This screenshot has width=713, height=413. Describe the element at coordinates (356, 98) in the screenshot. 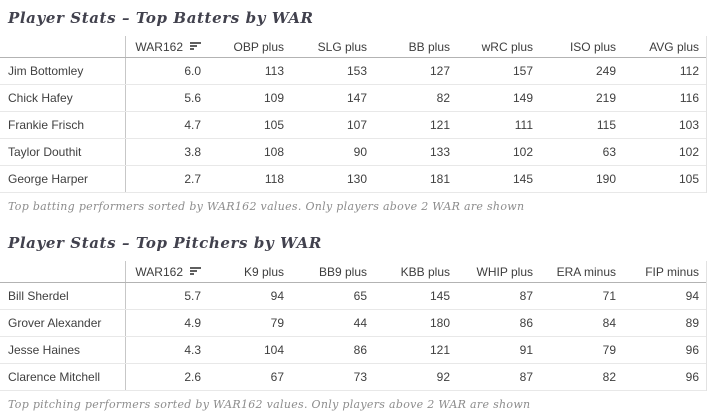

I see `stat-value: 147` at that location.